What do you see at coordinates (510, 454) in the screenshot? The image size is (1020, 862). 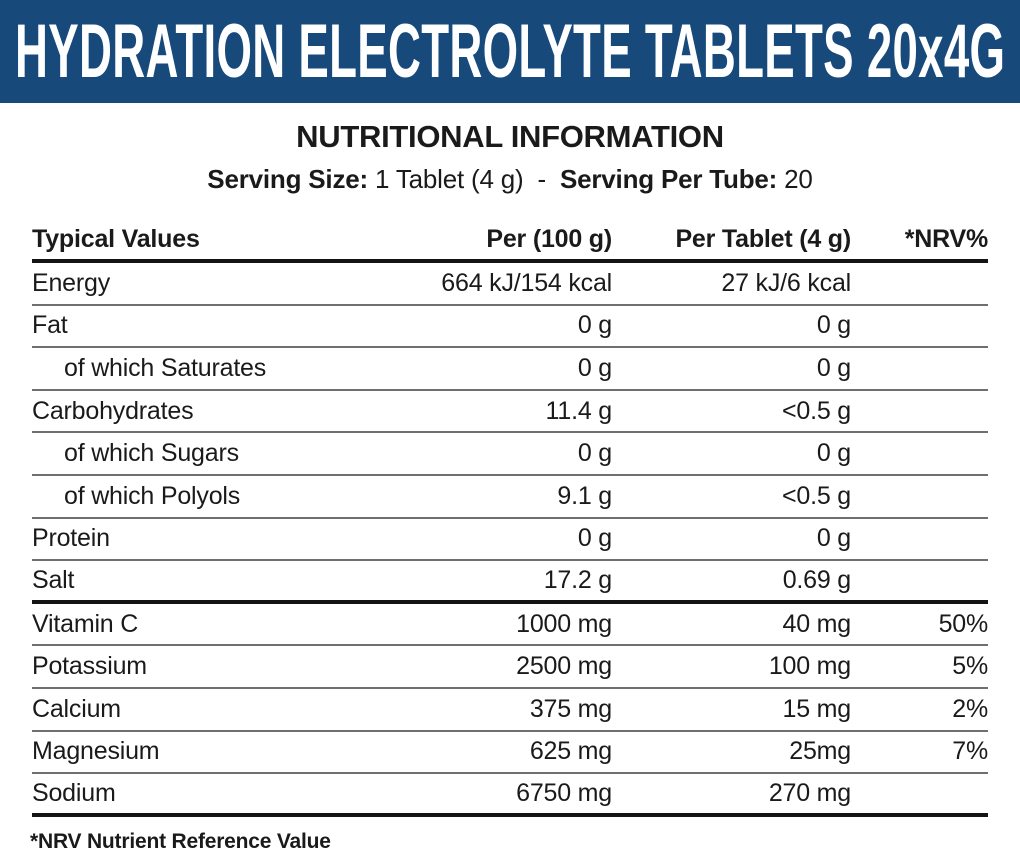 I see `table-row: of which Sugars 0 g 0 g` at bounding box center [510, 454].